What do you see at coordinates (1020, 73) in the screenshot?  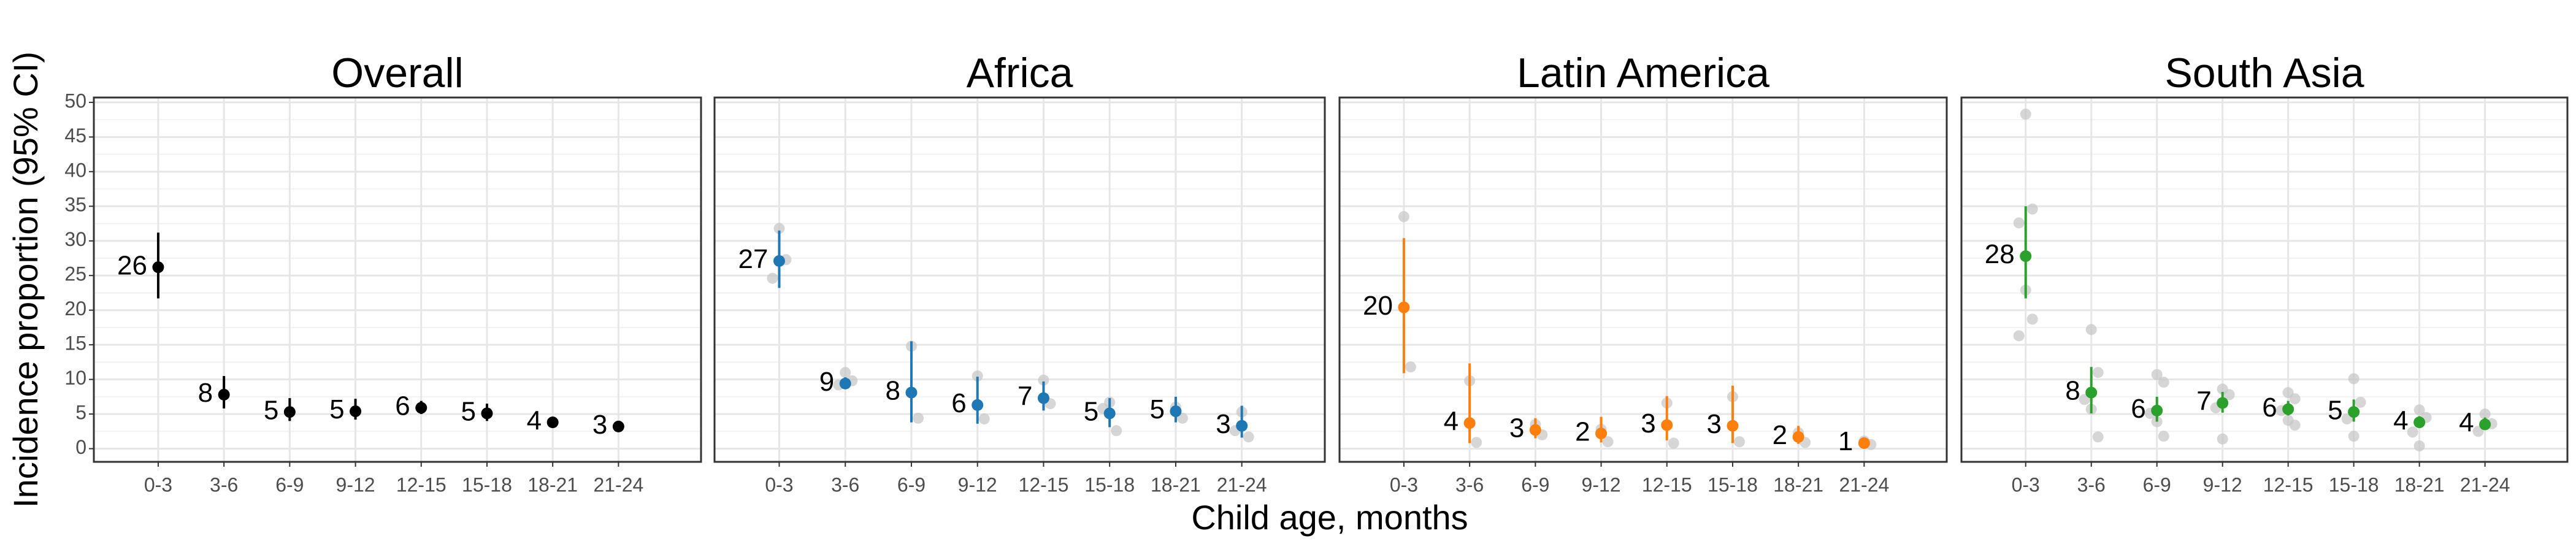 I see `panel-title: Africa` at bounding box center [1020, 73].